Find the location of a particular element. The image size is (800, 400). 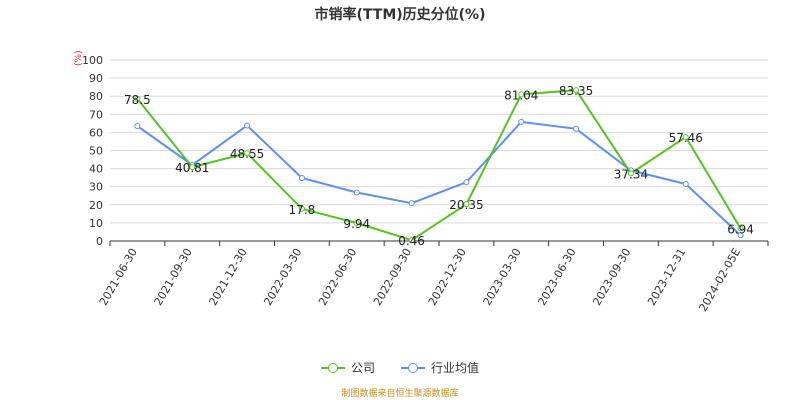

y-tick-label: 20 is located at coordinates (96, 205).